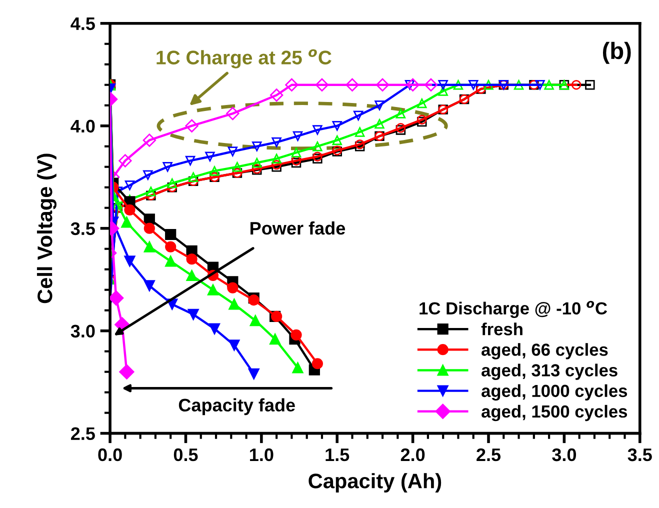 The image size is (659, 508). Describe the element at coordinates (375, 482) in the screenshot. I see `x-axis-title: Capacity (Ah)` at that location.